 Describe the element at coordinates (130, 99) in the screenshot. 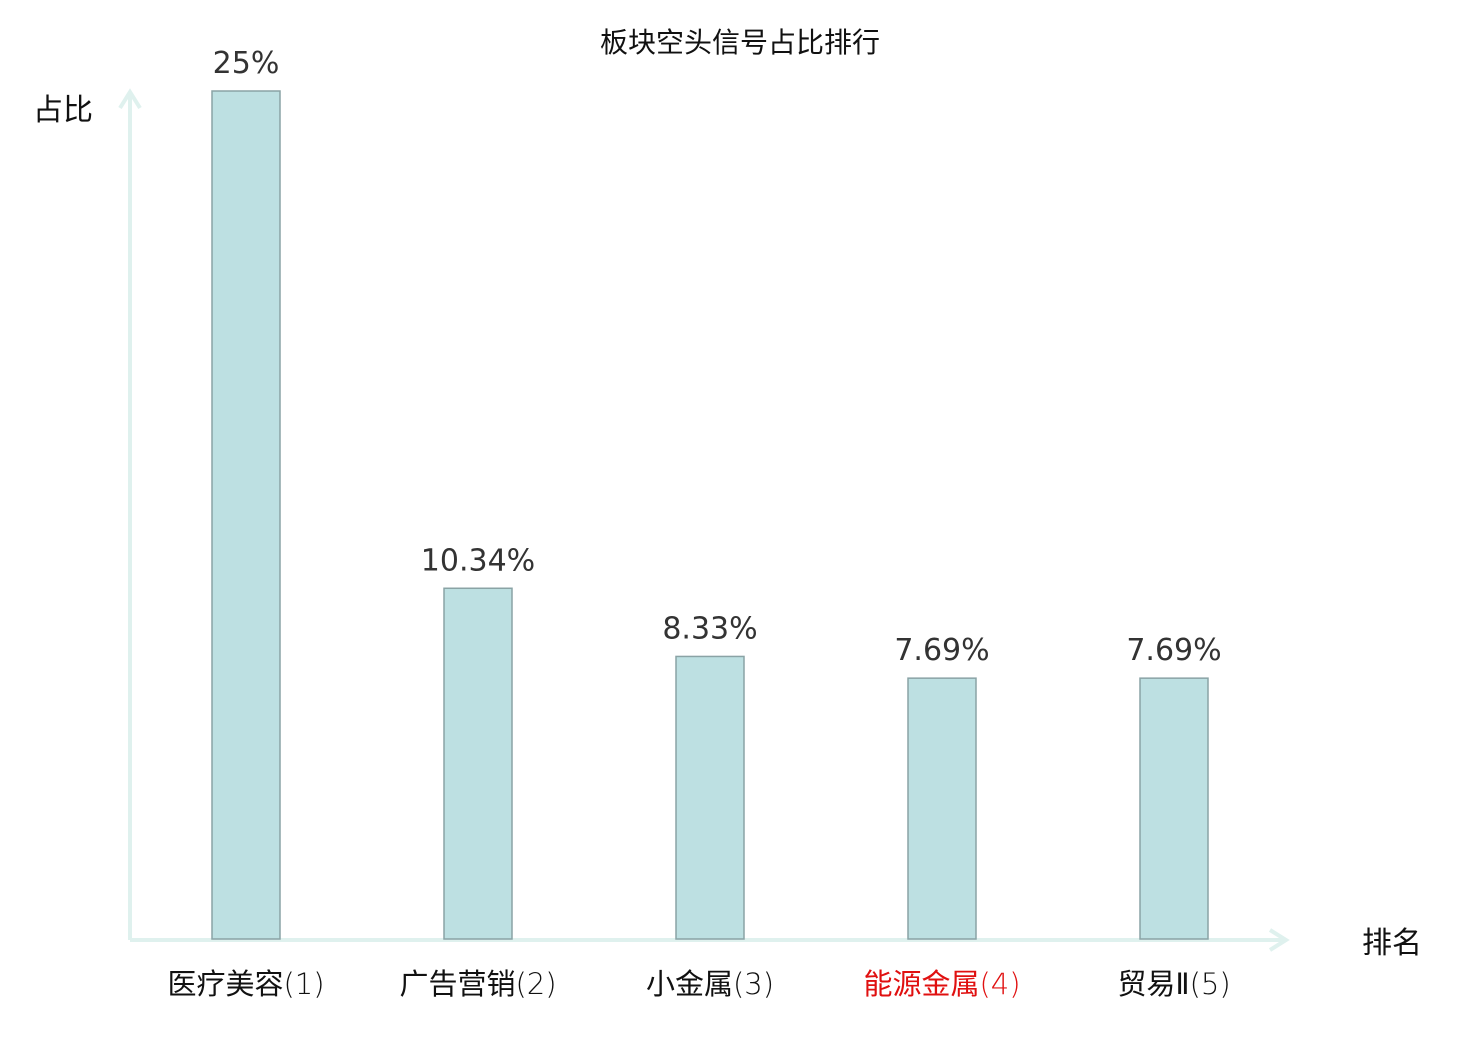

I see `y-axis-arrowhead` at that location.